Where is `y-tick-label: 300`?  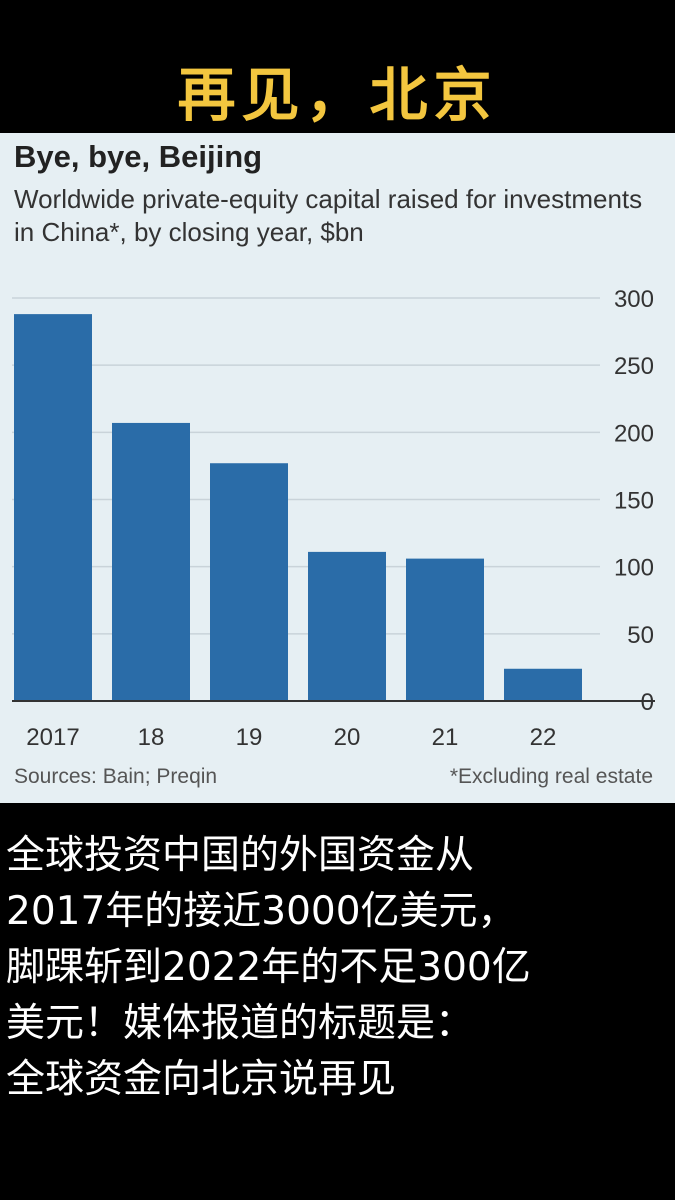 y-tick-label: 300 is located at coordinates (634, 299).